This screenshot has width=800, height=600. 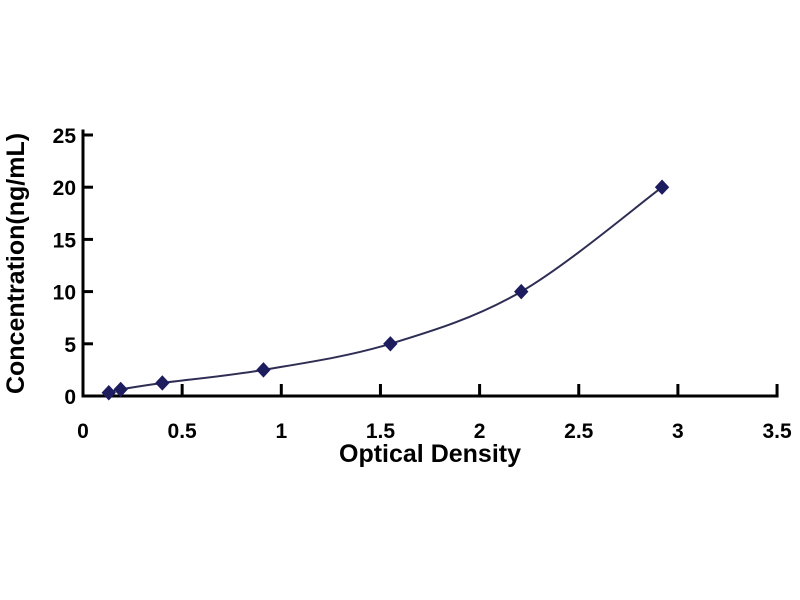 What do you see at coordinates (83, 431) in the screenshot?
I see `x-tick-label: 0` at bounding box center [83, 431].